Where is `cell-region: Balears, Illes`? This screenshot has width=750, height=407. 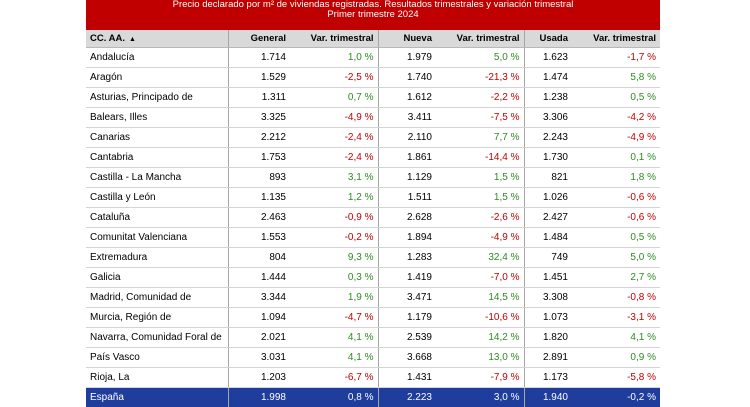 cell-region: Balears, Illes is located at coordinates (157, 118).